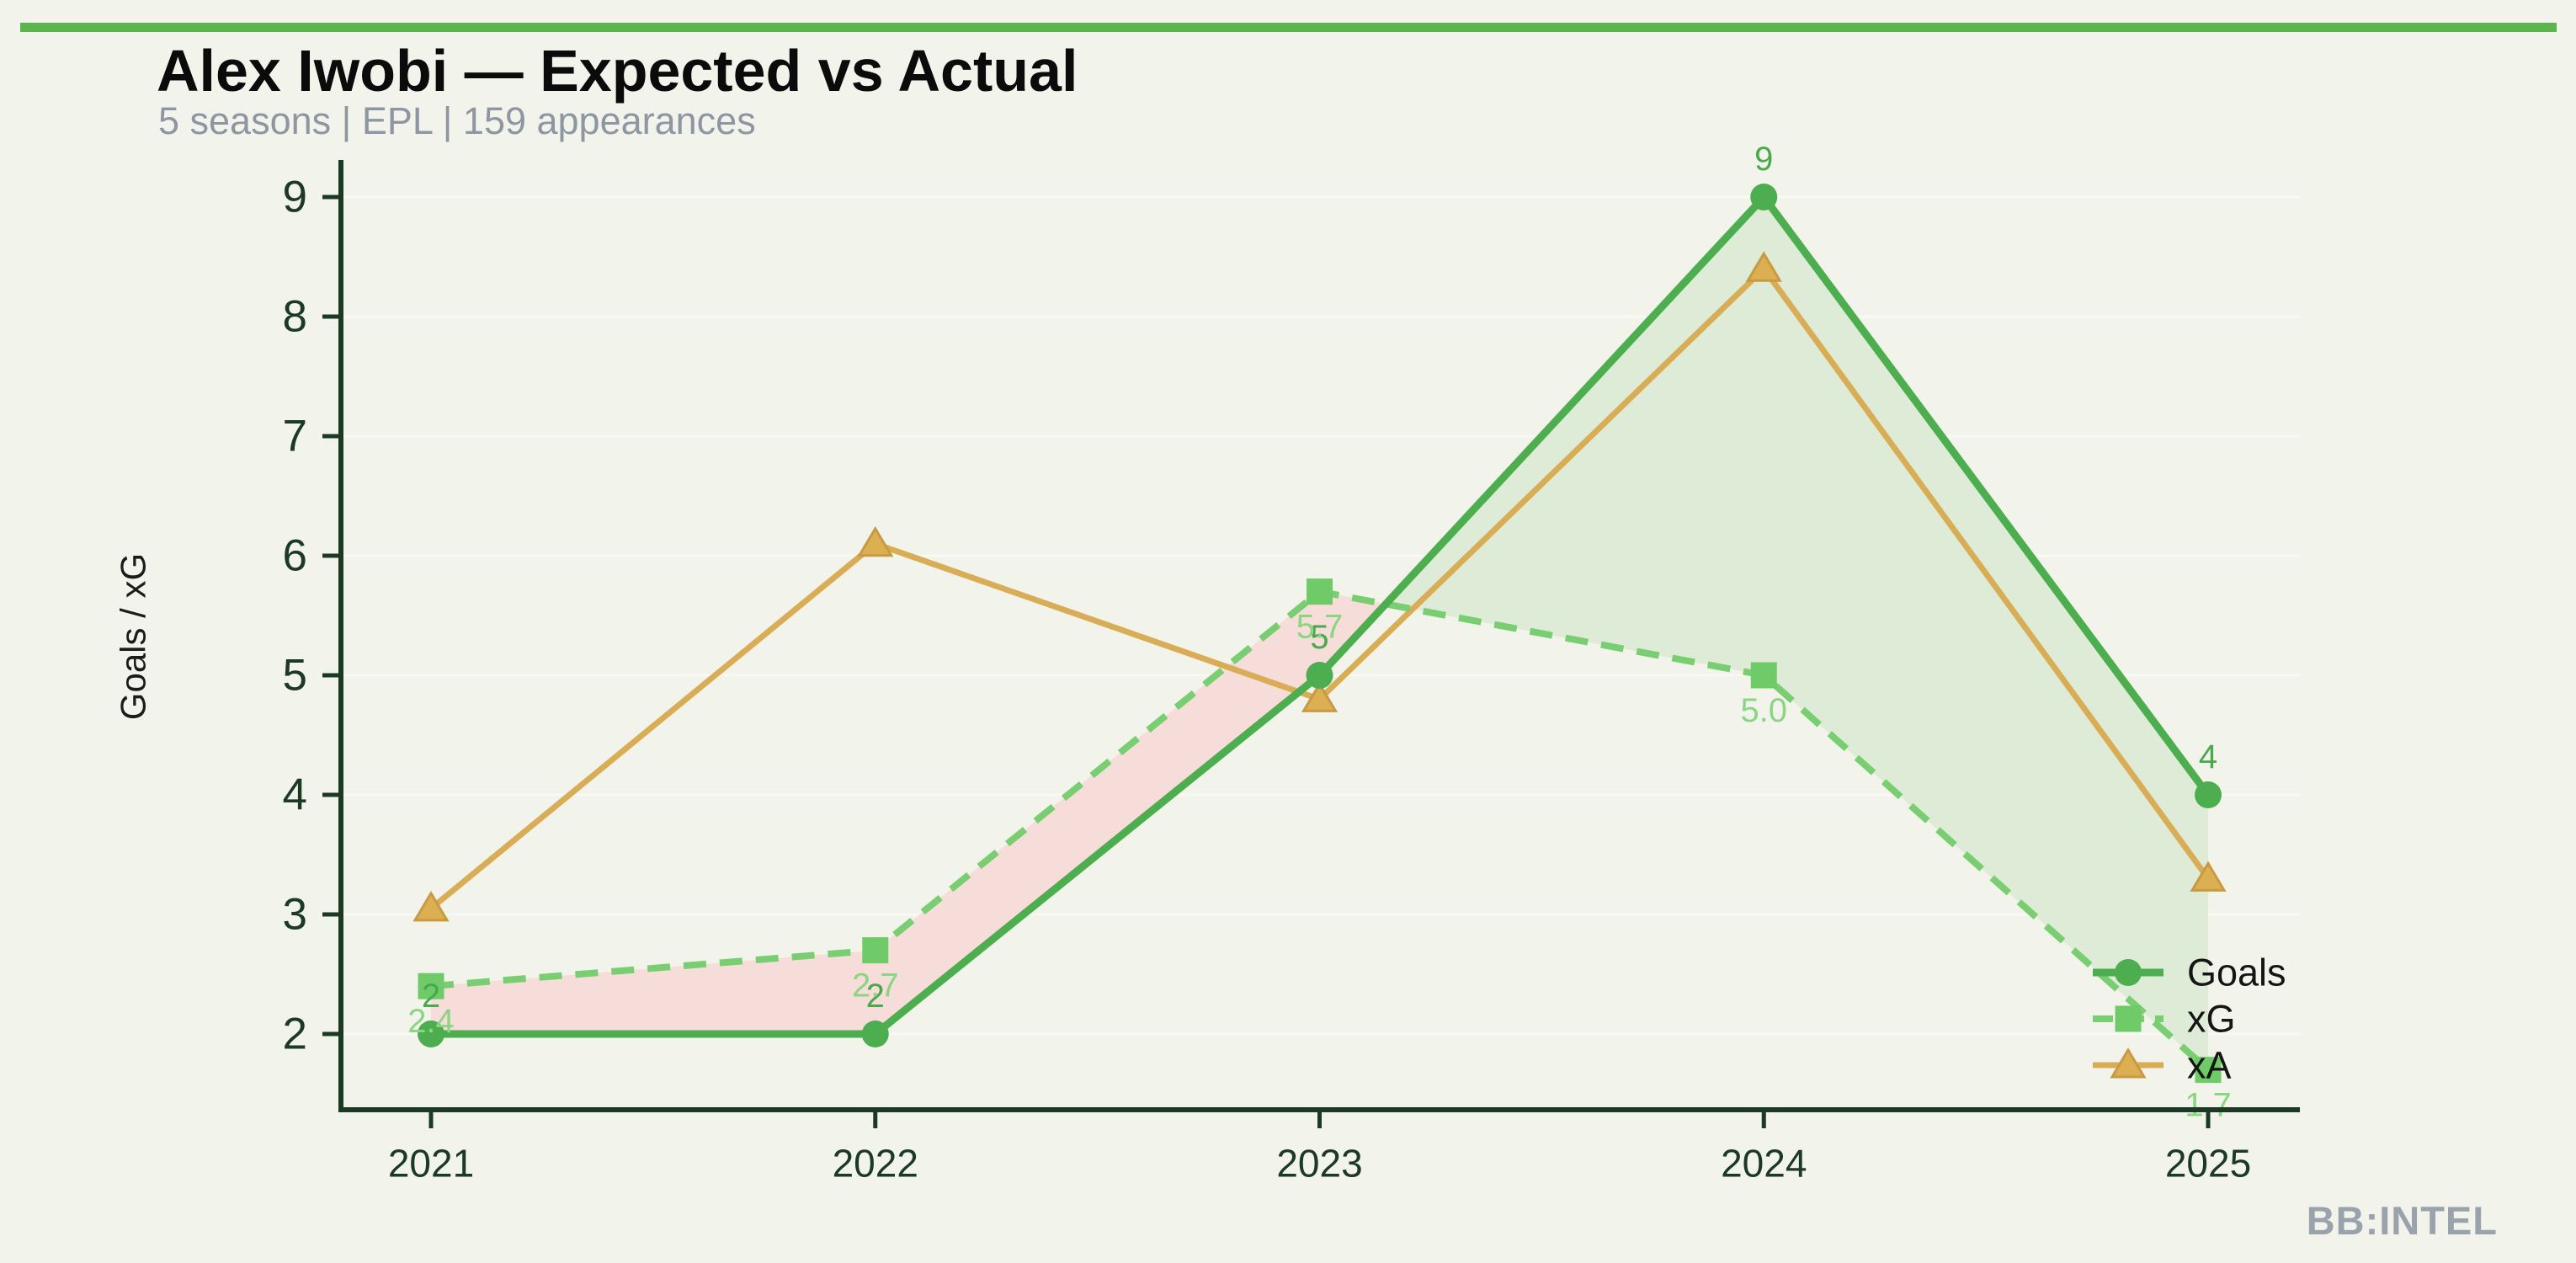 The height and width of the screenshot is (1263, 2576). I want to click on y-tick-label: 4, so click(295, 795).